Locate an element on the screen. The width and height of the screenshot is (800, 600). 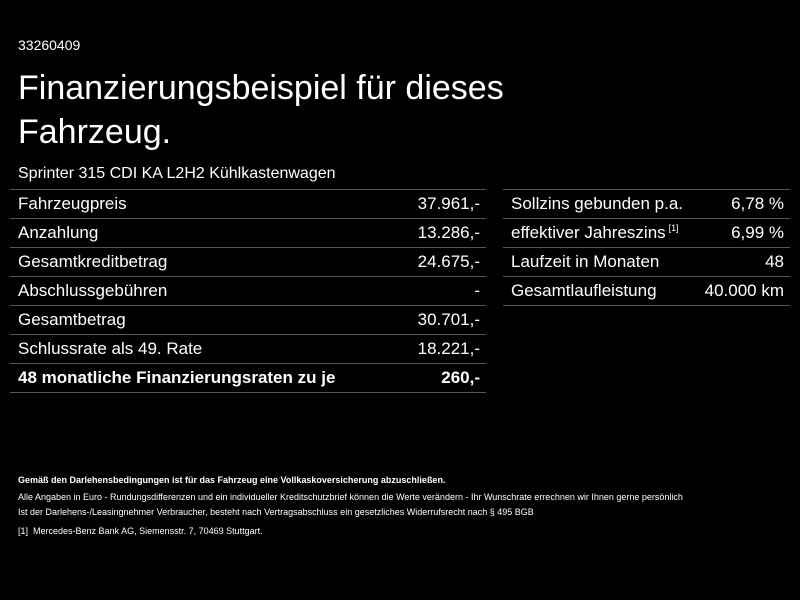
row-label: Gesamtlaufleistung is located at coordinates (584, 291).